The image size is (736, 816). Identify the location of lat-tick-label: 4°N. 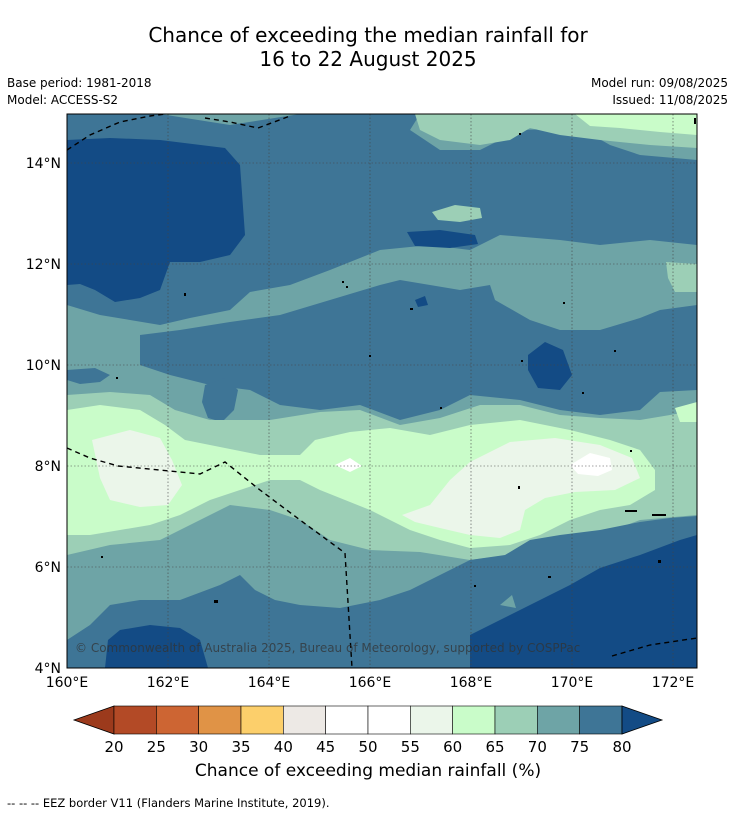
(48, 669).